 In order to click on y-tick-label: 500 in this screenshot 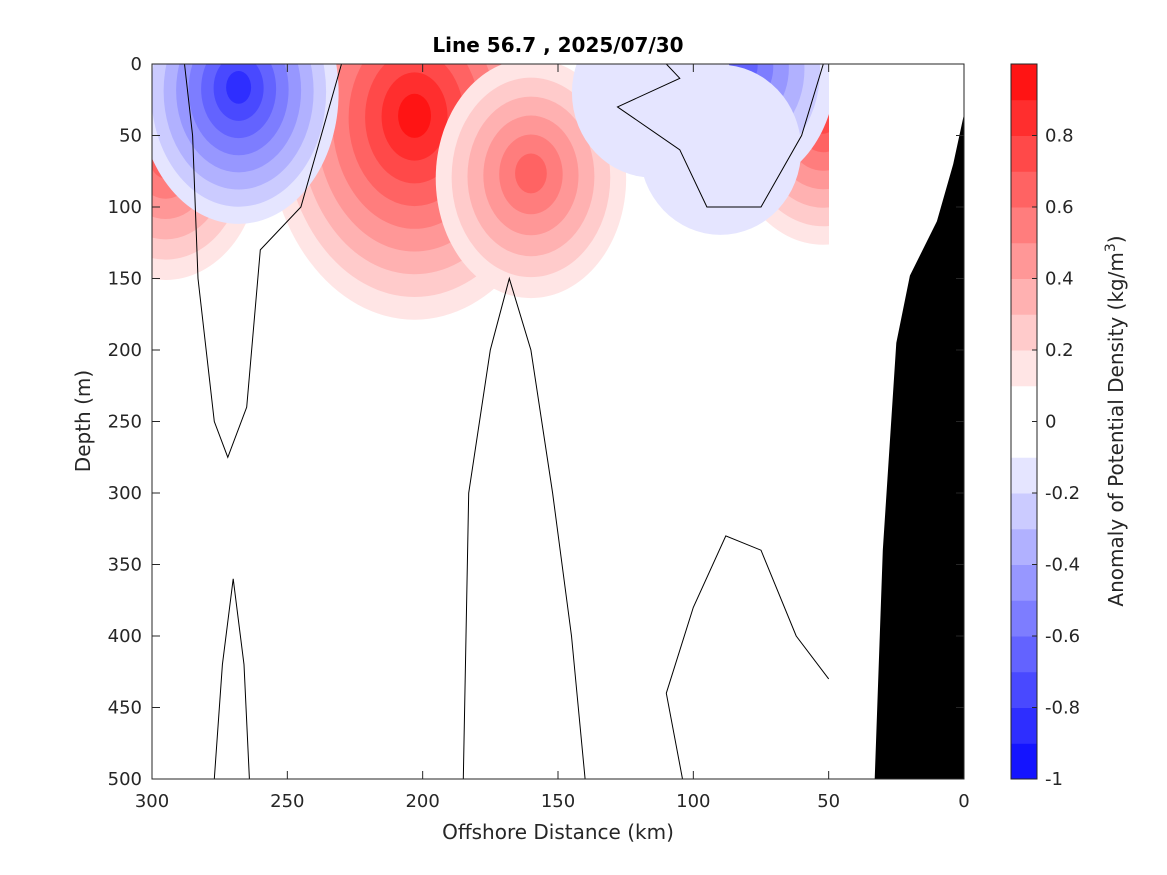, I will do `click(125, 779)`.